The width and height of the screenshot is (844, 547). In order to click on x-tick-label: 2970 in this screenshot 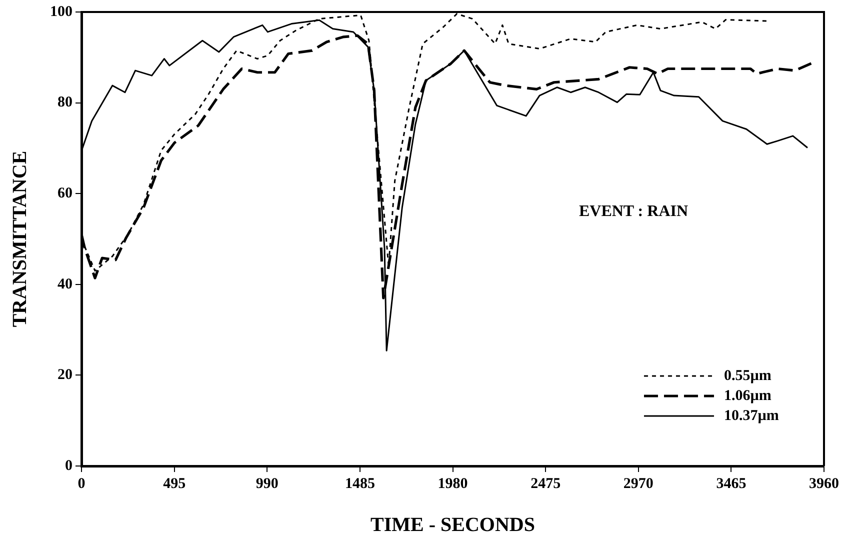, I will do `click(638, 484)`.